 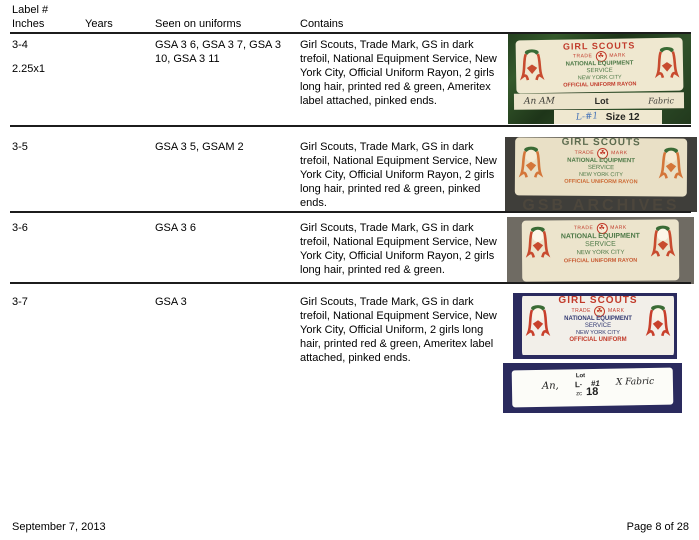 I want to click on tag-fabric-text: X Fabric, so click(x=635, y=382).